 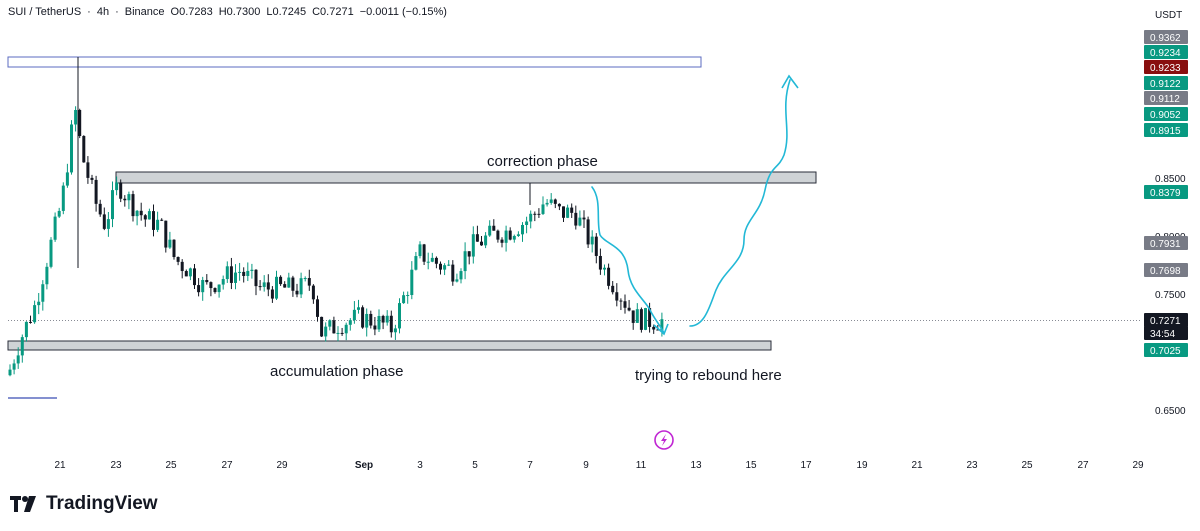 I want to click on resistance-box, so click(x=354, y=62).